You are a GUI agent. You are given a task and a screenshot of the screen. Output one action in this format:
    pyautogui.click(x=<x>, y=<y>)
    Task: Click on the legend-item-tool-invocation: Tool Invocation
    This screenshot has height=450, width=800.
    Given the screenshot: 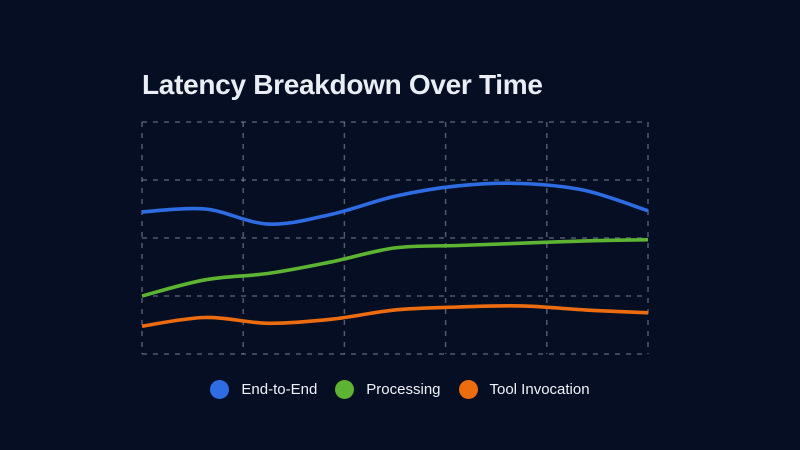 What is the action you would take?
    pyautogui.click(x=524, y=389)
    